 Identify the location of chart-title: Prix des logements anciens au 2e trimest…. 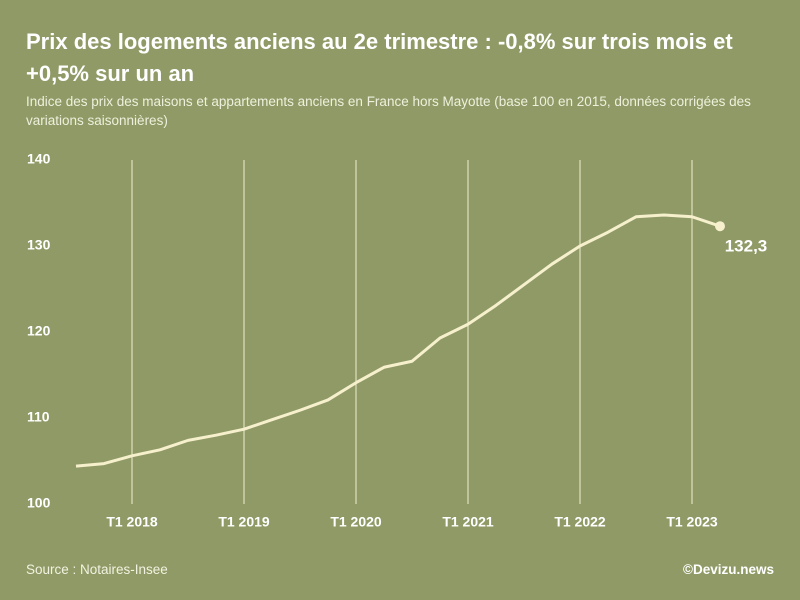
(379, 57).